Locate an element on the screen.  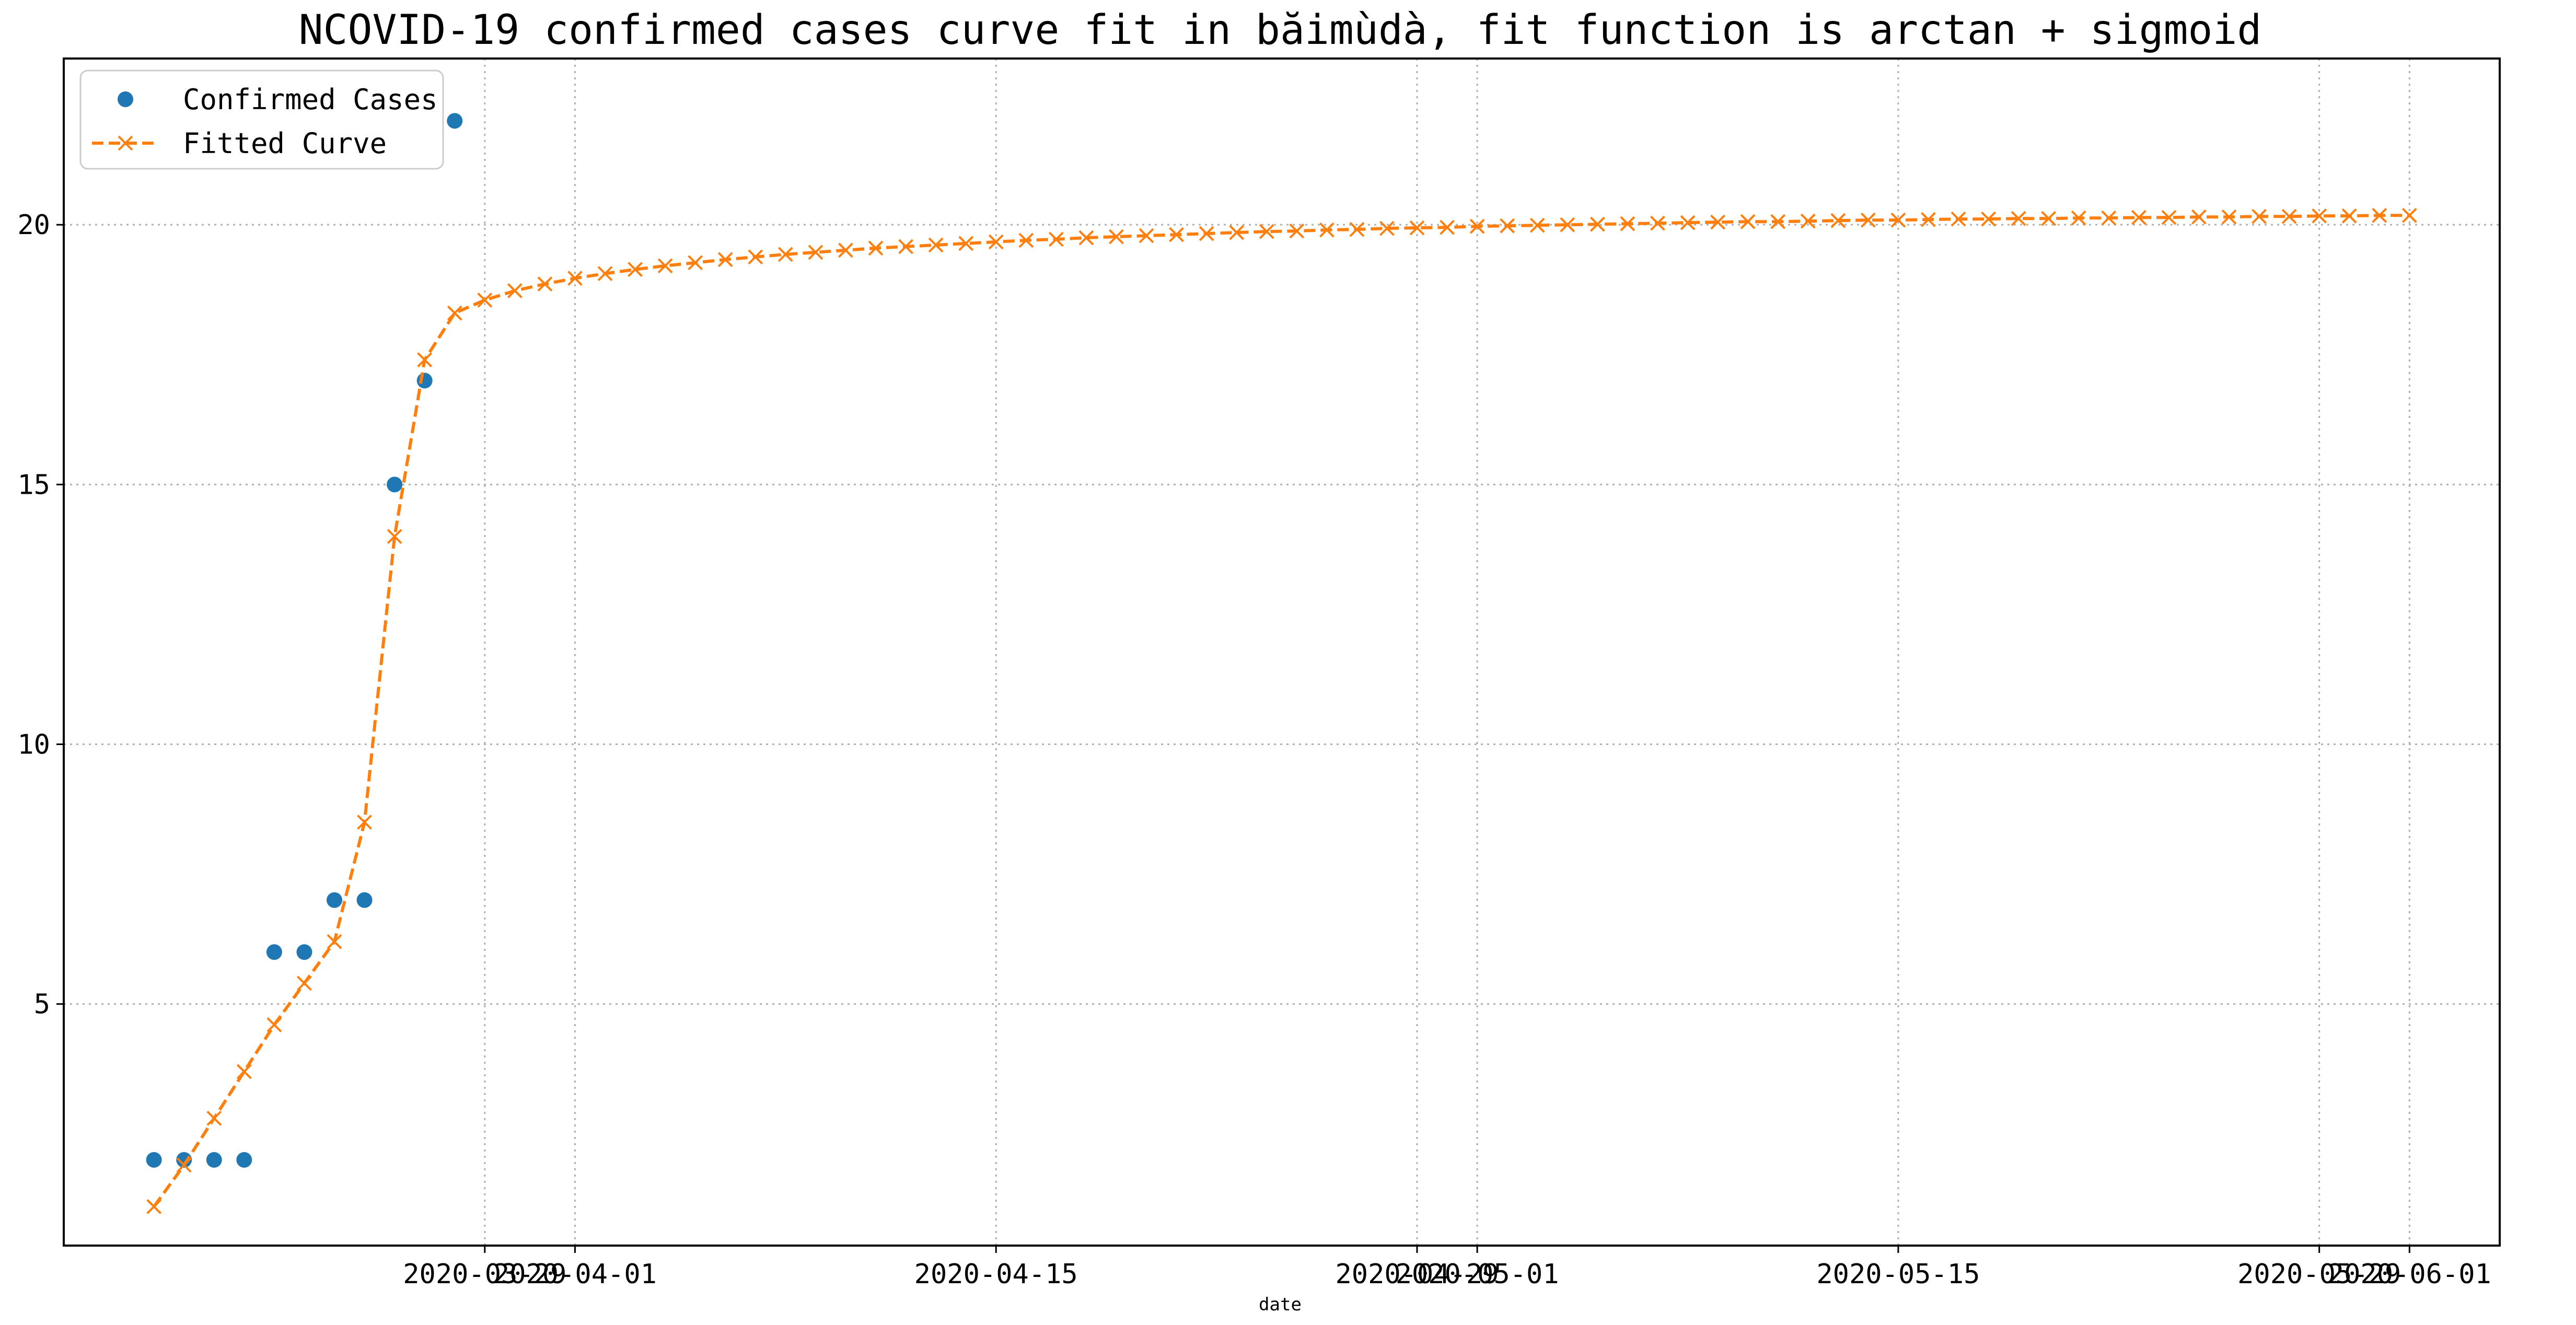
x-tick-label: 2020-05-01 is located at coordinates (1477, 1274).